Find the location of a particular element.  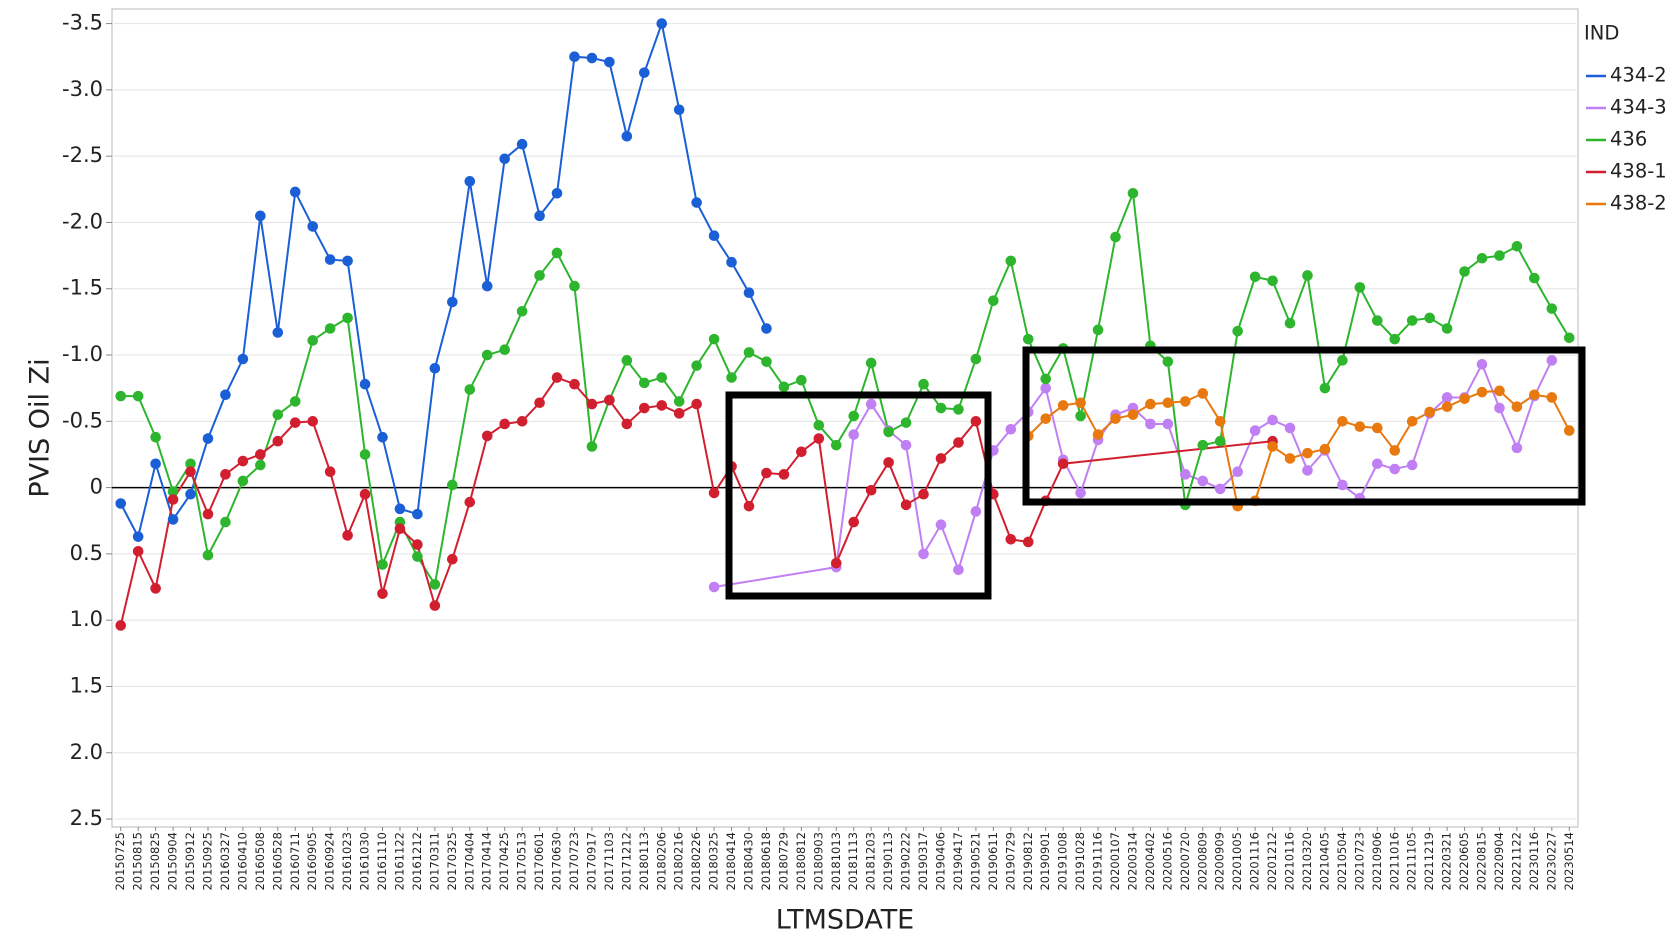

x-tick-label: 20170601 is located at coordinates (539, 861).